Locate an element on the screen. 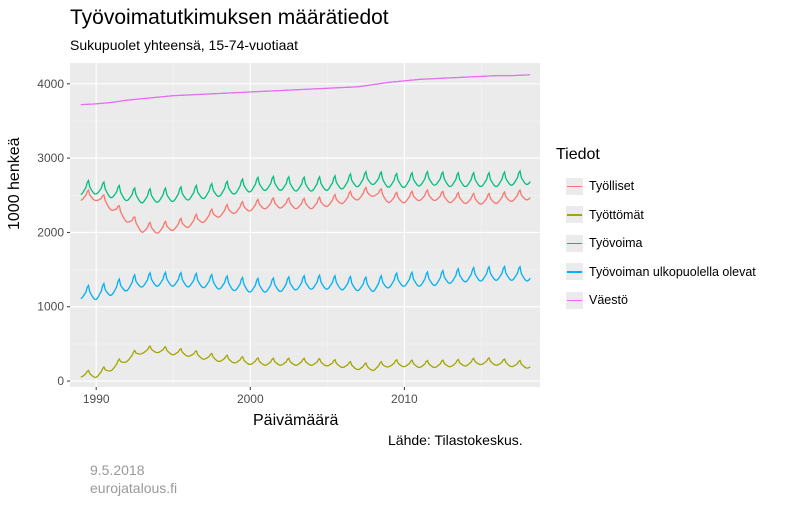 Image resolution: width=800 pixels, height=532 pixels. x-tick-label: 2000 is located at coordinates (250, 399).